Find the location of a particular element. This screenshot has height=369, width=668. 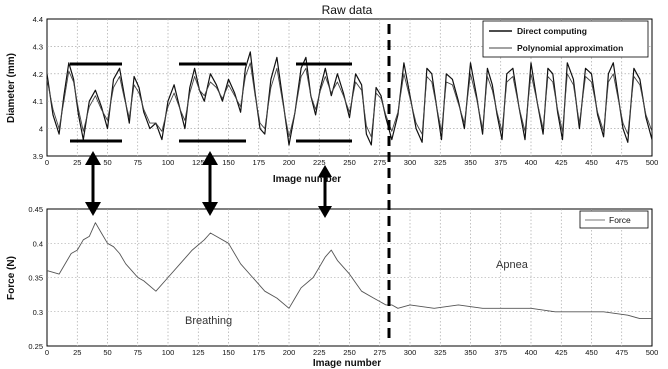

y-tick-label: 0.45 is located at coordinates (35, 209).